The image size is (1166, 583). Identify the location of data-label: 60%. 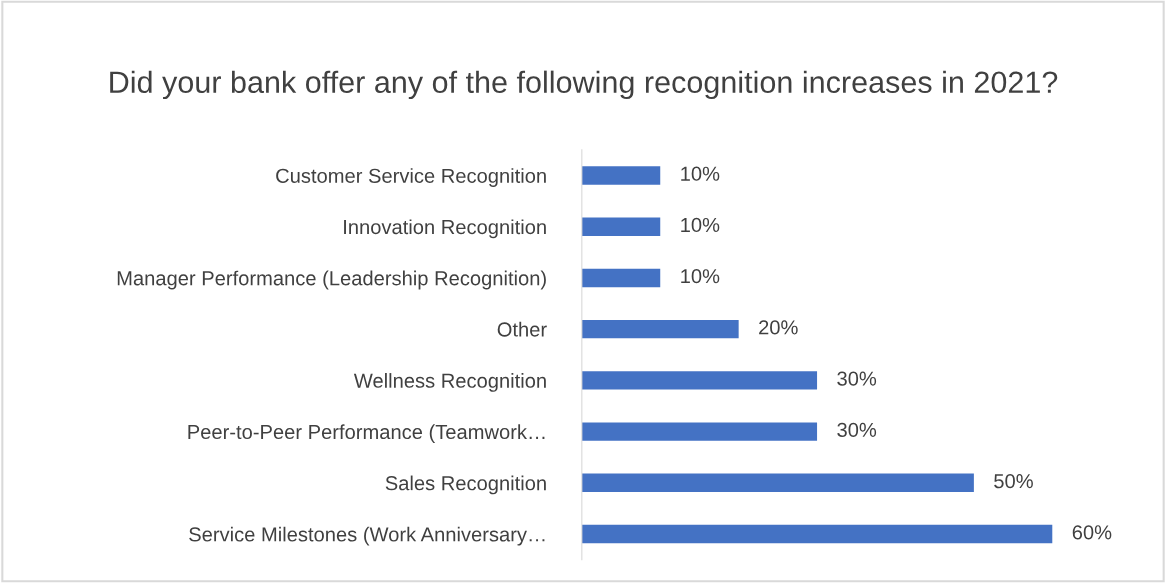
(1092, 532).